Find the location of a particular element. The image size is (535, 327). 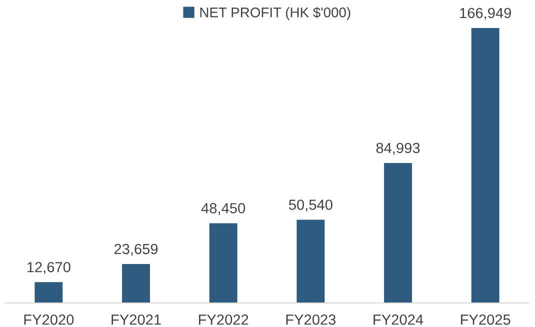

x-tick-label: FY2022 is located at coordinates (223, 319).